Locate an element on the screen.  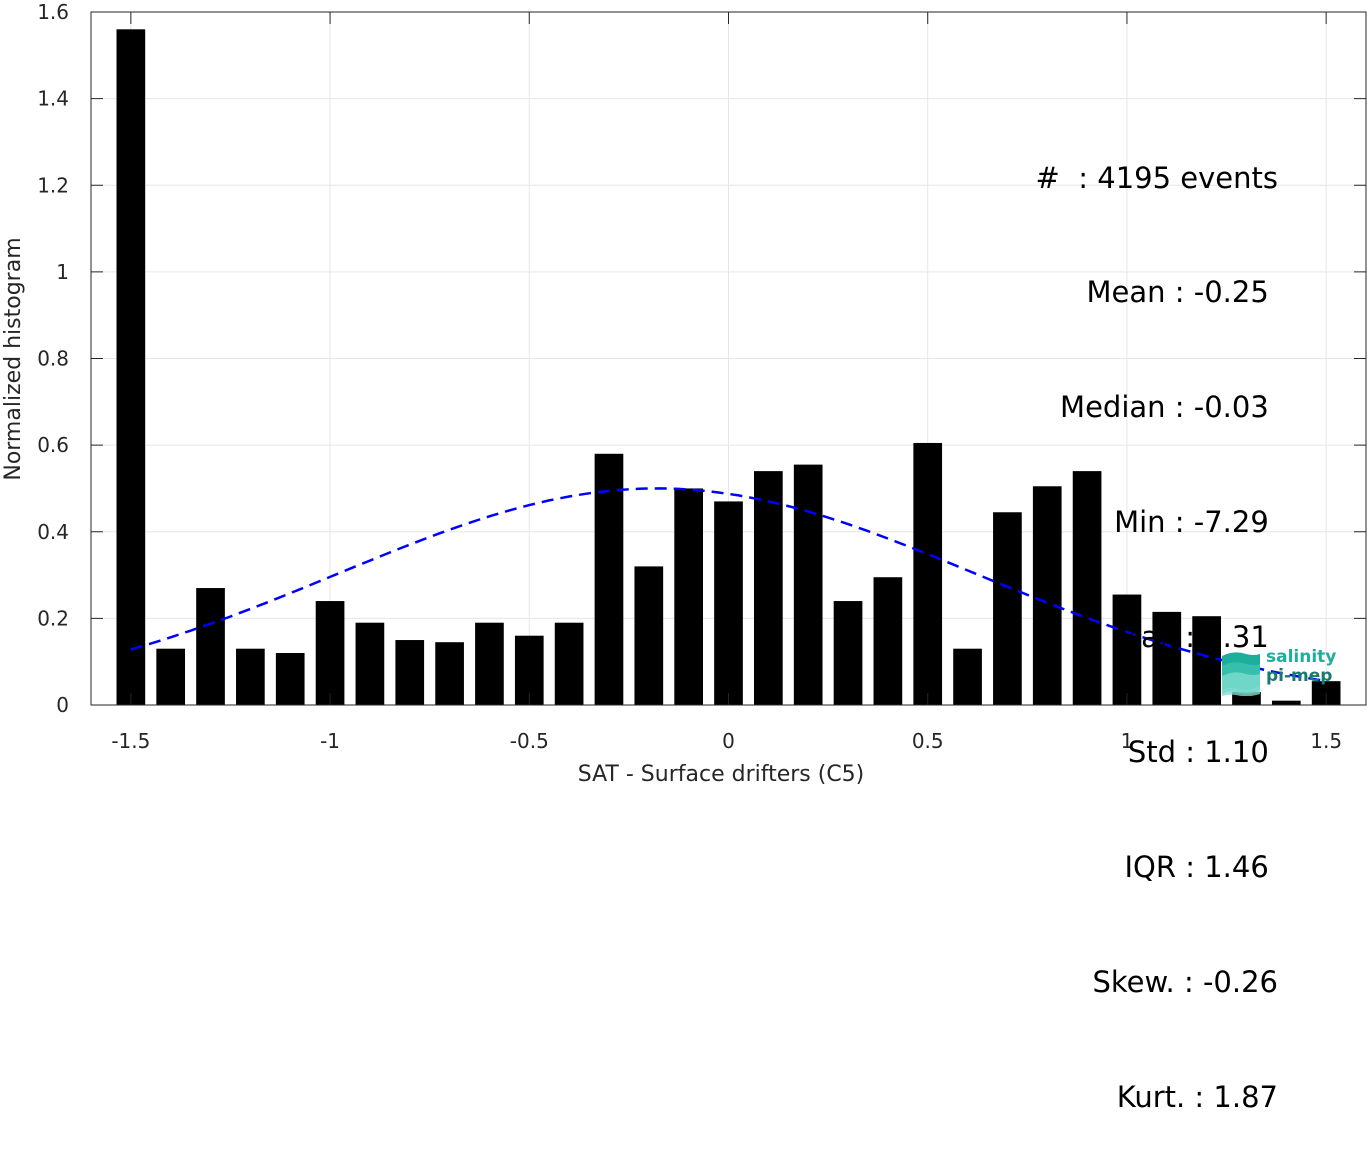
stat-mean: Mean : -0.25 is located at coordinates (1182, 292).